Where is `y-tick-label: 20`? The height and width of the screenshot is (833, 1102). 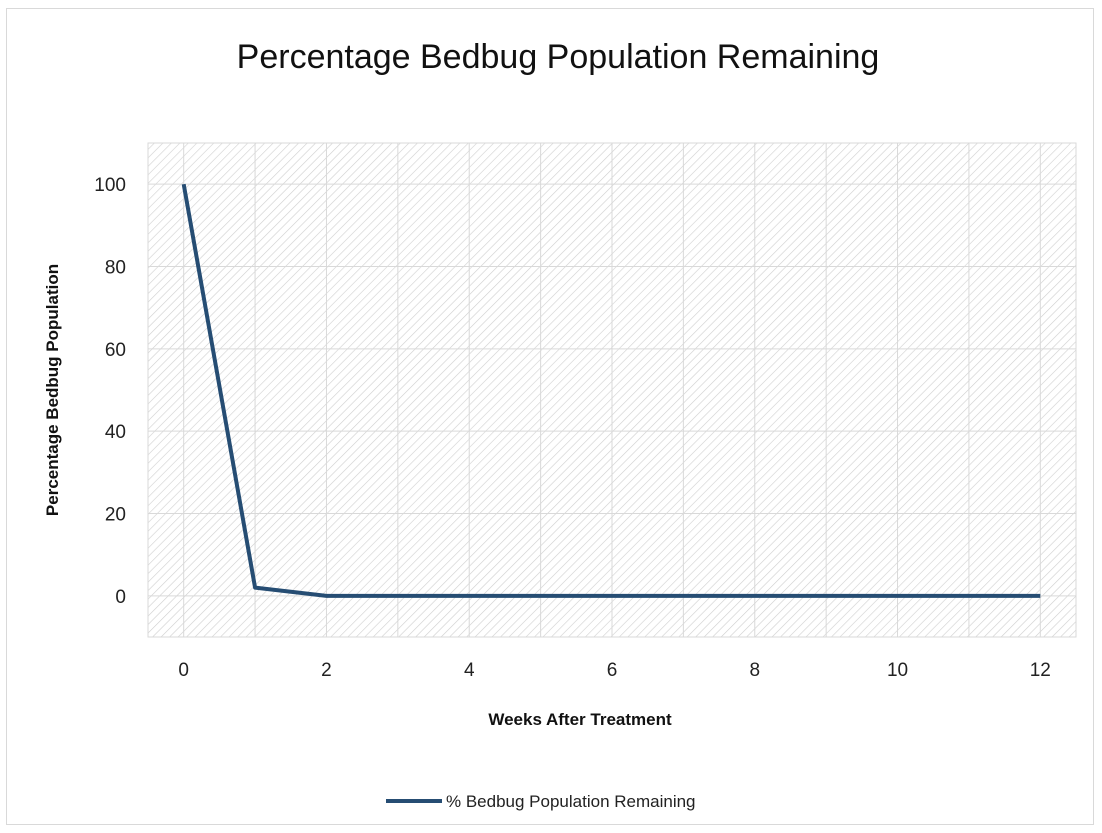
y-tick-label: 20 is located at coordinates (115, 515).